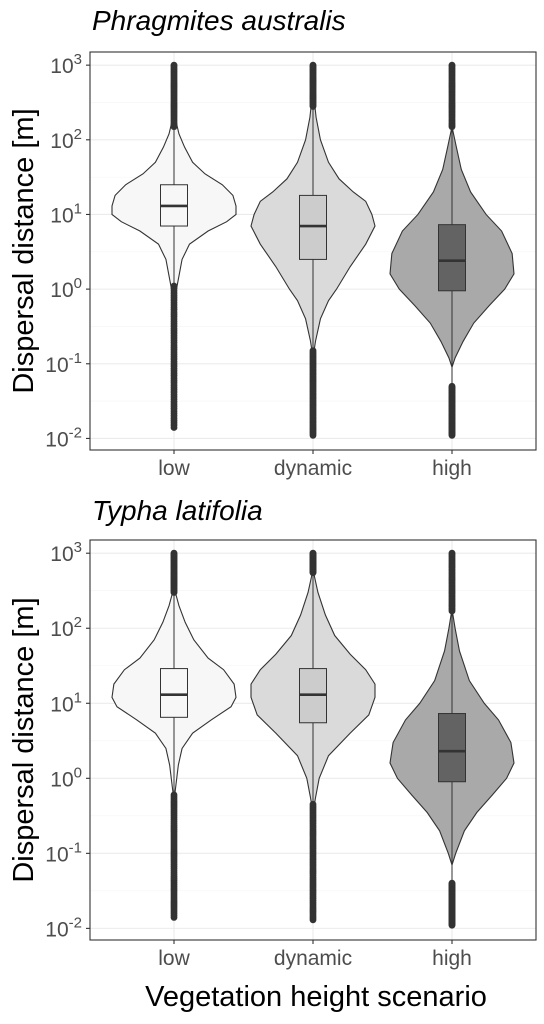 This screenshot has height=1024, width=544. Describe the element at coordinates (24, 250) in the screenshot. I see `y-axis-label-top: Dispersal distance [m]` at that location.